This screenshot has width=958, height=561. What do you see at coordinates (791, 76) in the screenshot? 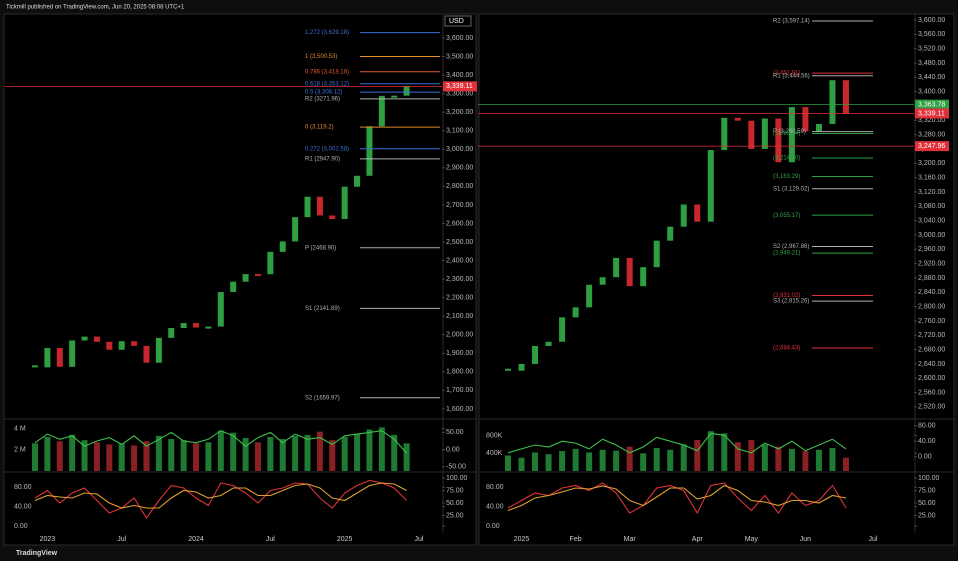
I see `level-label: R1 (3,444.56)` at bounding box center [791, 76].